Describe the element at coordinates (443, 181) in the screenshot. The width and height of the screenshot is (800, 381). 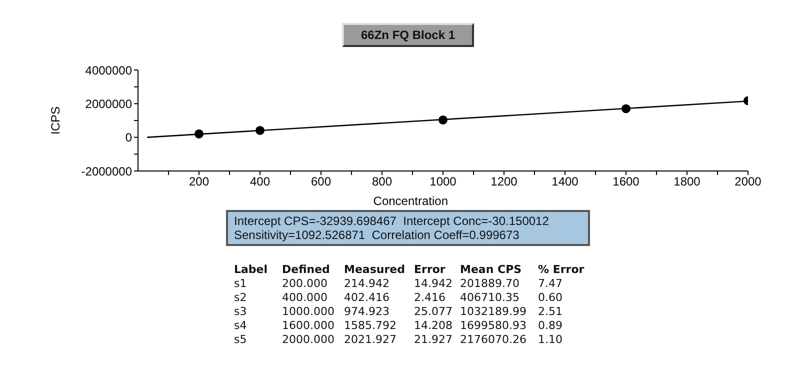
I see `x-tick-label: 1000` at that location.